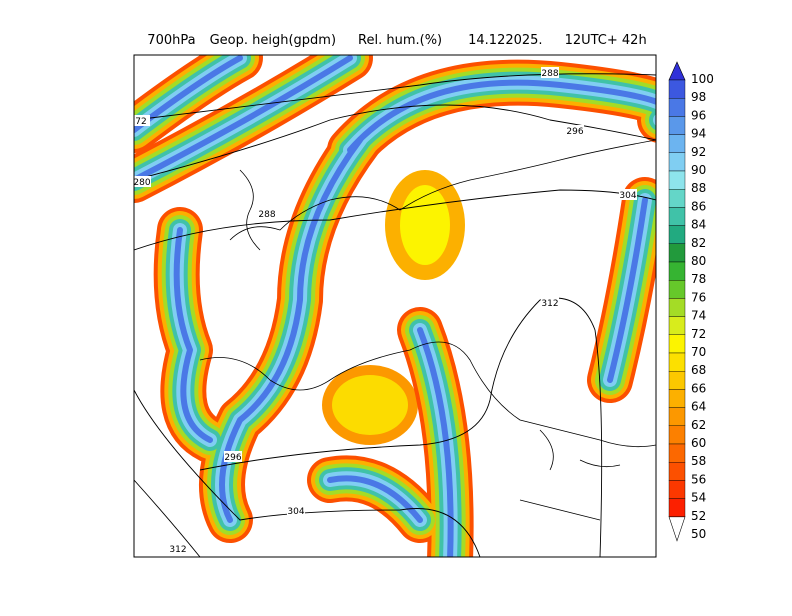 This screenshot has width=792, height=616. I want to click on colorbar-label: 82, so click(698, 243).